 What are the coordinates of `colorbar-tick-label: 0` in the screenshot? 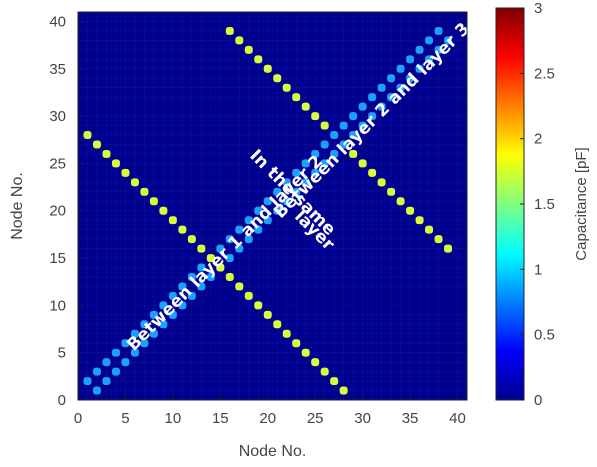 It's located at (538, 400).